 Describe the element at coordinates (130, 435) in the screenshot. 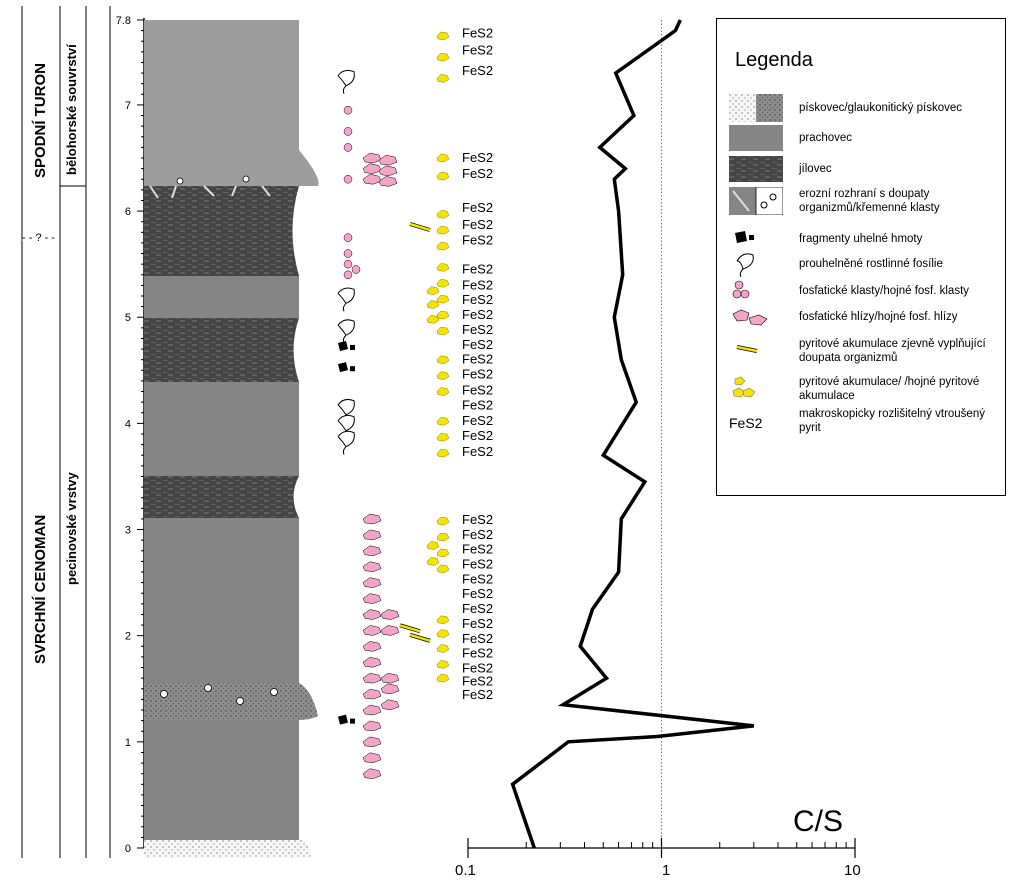

I see `depth-axis: 0 1 2 3 4 5 6 7 7.8` at that location.